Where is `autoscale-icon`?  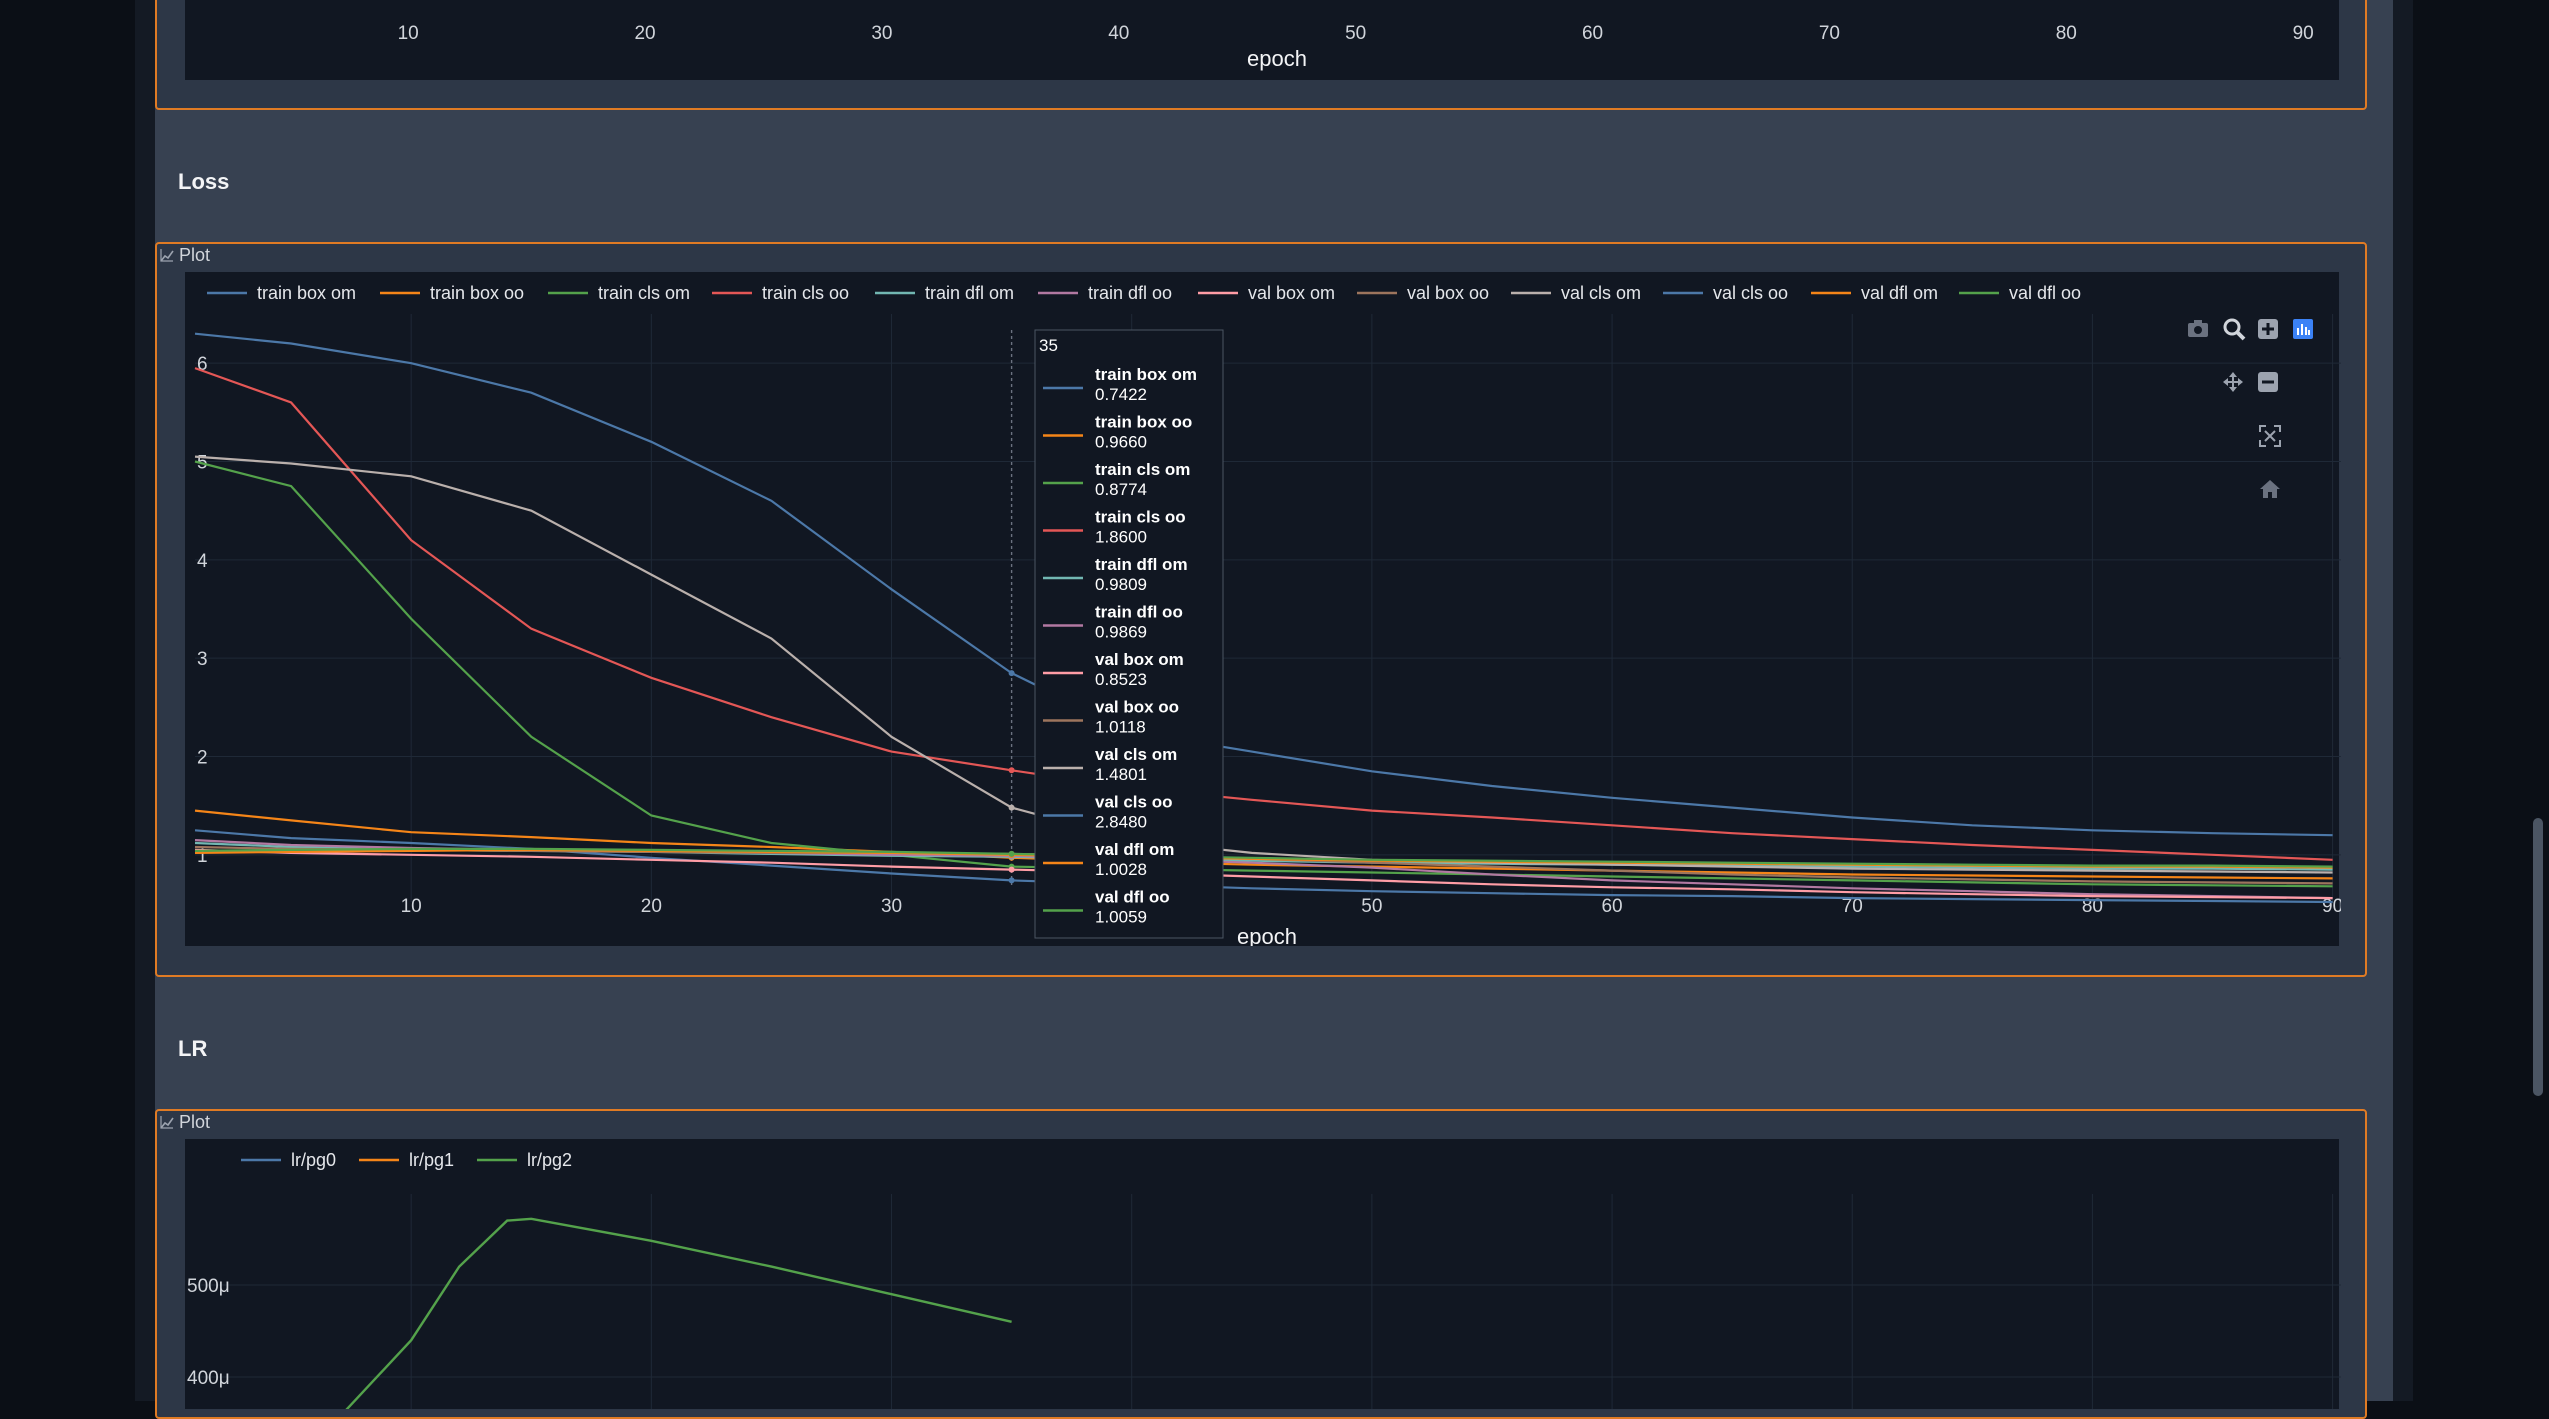 autoscale-icon is located at coordinates (2270, 436).